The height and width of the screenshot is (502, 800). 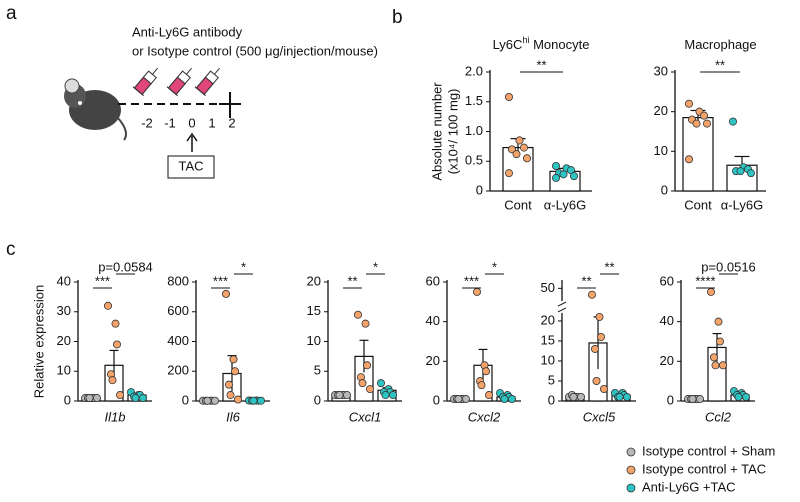 What do you see at coordinates (178, 280) in the screenshot?
I see `y-tick-label: 800` at bounding box center [178, 280].